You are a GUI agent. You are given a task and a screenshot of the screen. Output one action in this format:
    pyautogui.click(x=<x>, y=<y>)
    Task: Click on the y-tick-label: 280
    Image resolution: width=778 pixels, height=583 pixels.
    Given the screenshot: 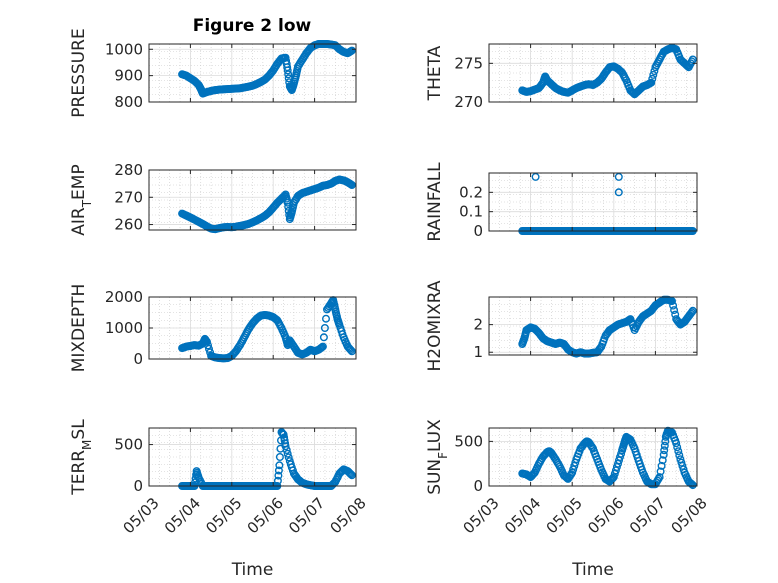 What is the action you would take?
    pyautogui.click(x=128, y=170)
    